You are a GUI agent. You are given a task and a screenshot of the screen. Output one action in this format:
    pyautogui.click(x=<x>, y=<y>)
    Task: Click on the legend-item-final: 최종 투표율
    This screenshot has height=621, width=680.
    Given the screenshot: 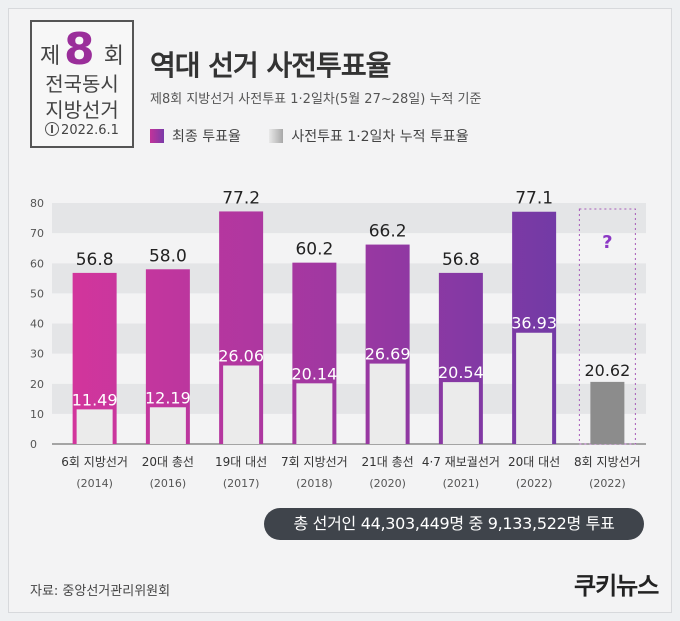 What is the action you would take?
    pyautogui.click(x=195, y=136)
    